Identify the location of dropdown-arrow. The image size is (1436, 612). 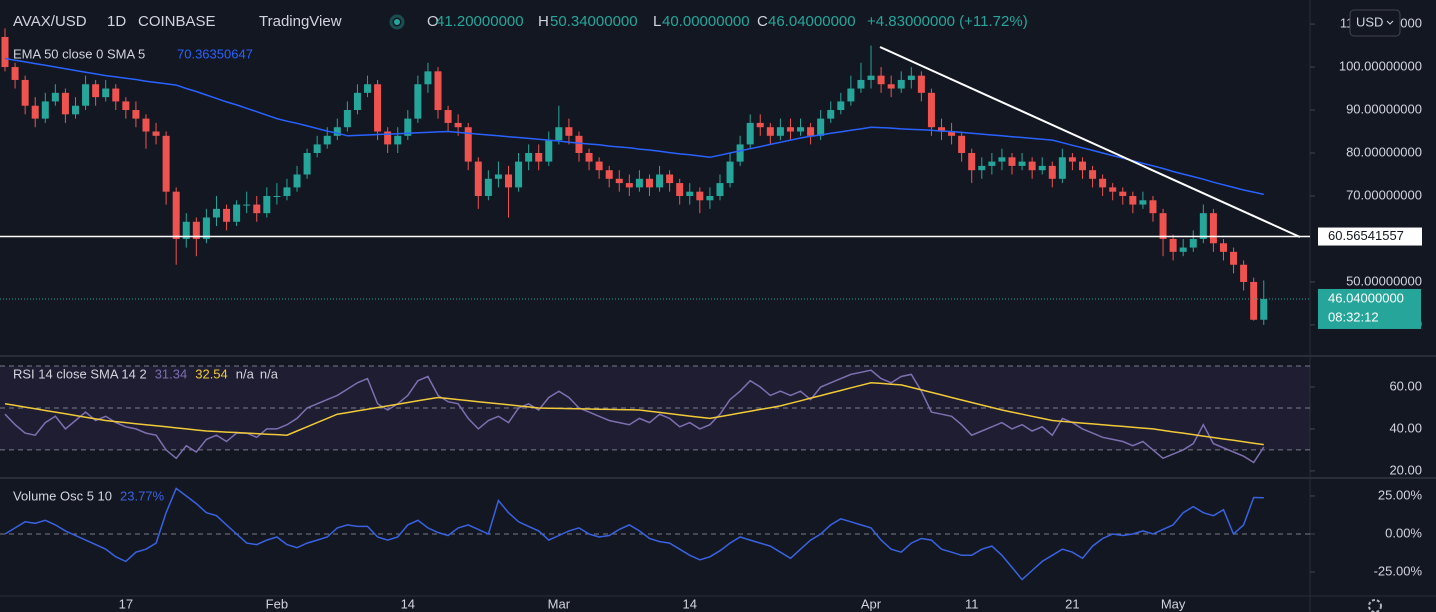
(1390, 22).